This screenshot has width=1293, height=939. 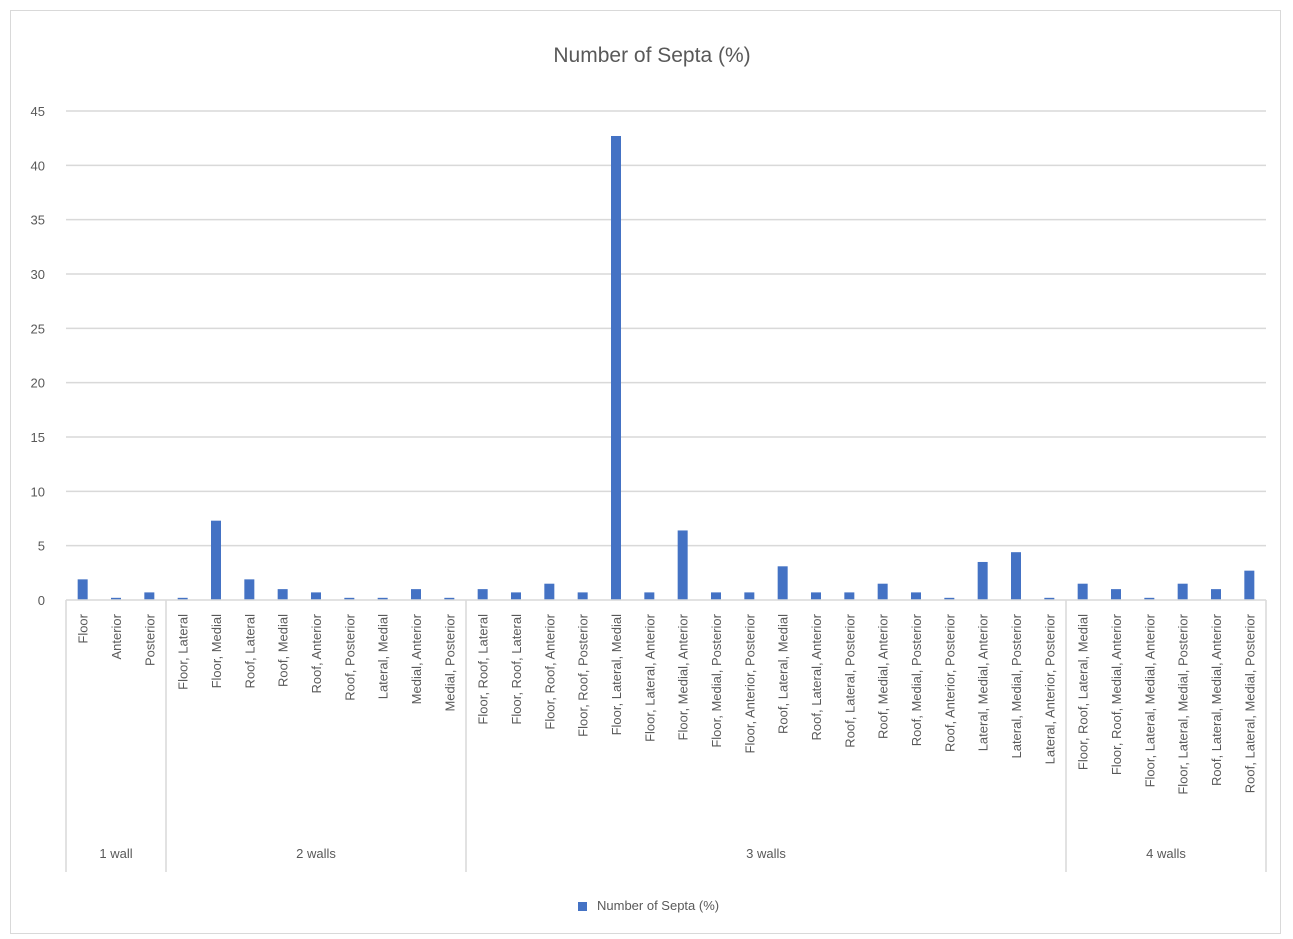 What do you see at coordinates (183, 652) in the screenshot?
I see `category-label: Floor, Lateral` at bounding box center [183, 652].